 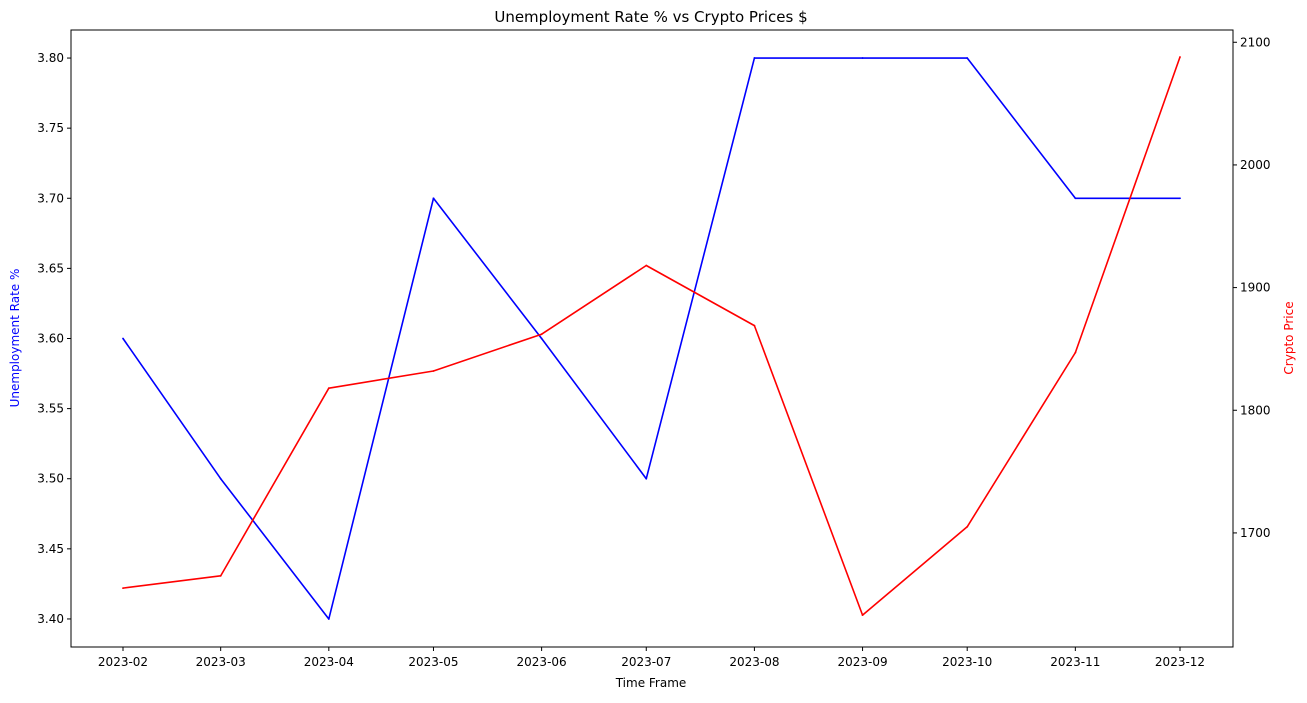 I want to click on right-y-tick-label: 1700, so click(x=1255, y=533).